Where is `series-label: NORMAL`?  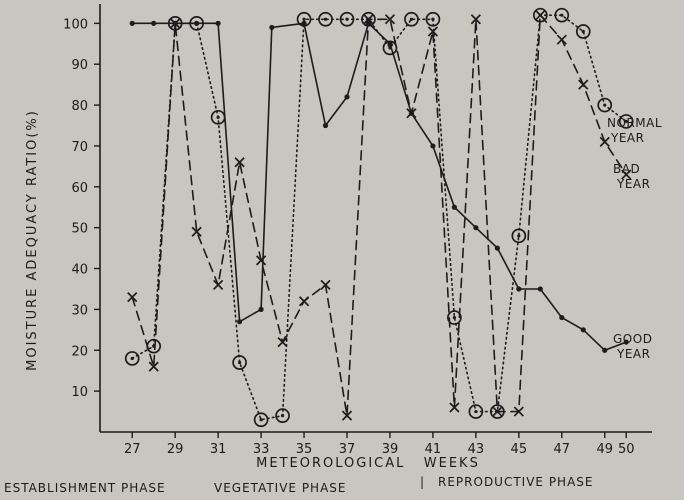
series-label: NORMAL is located at coordinates (634, 123).